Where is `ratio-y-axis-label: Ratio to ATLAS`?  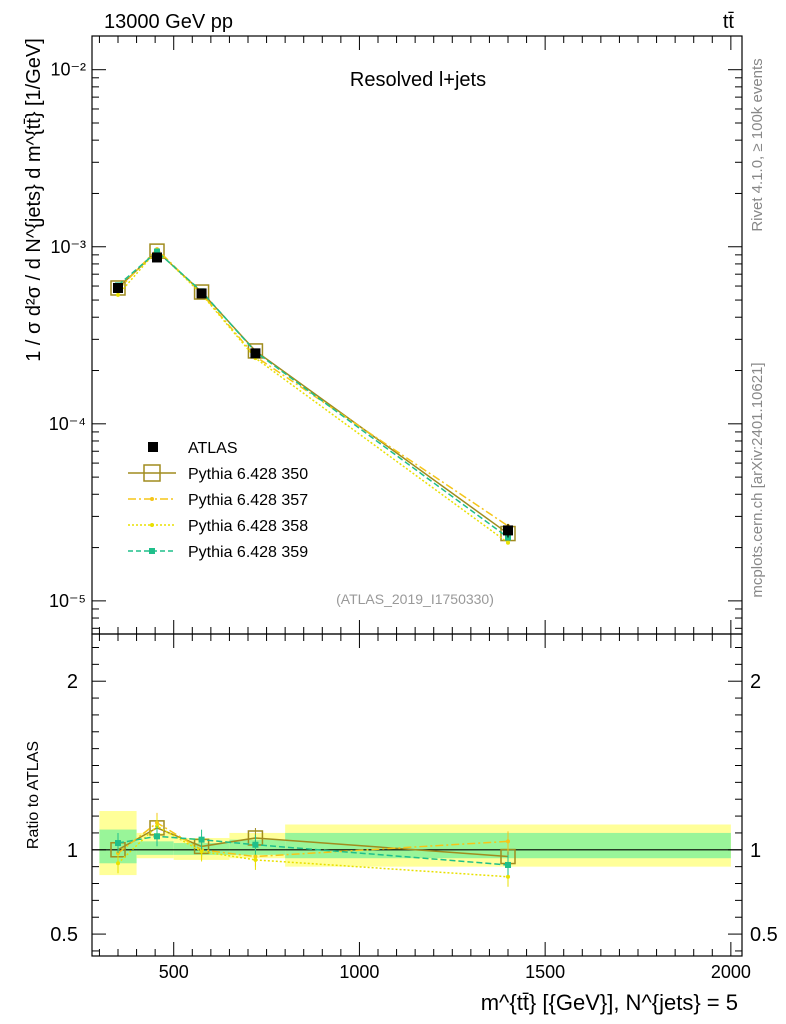 ratio-y-axis-label: Ratio to ATLAS is located at coordinates (33, 795).